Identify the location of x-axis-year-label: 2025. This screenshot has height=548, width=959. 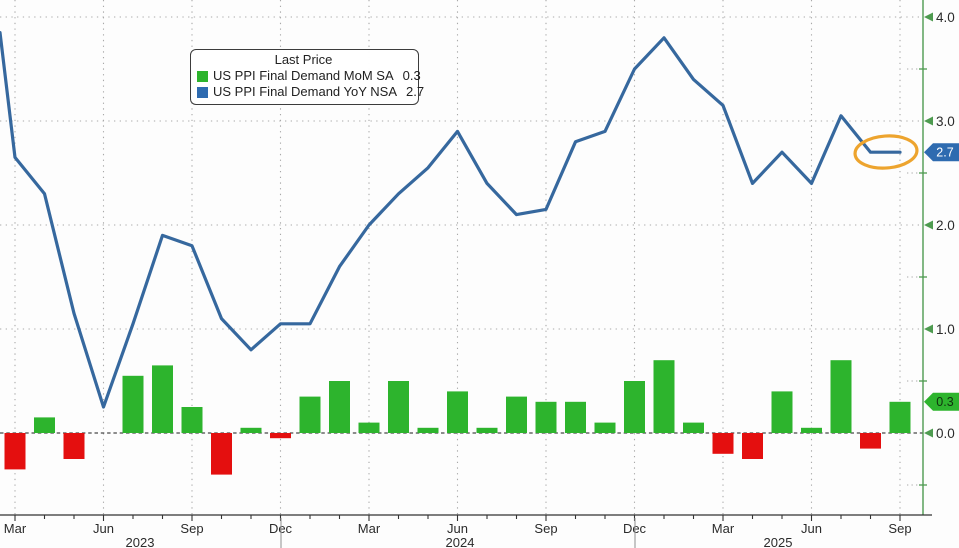
(778, 541).